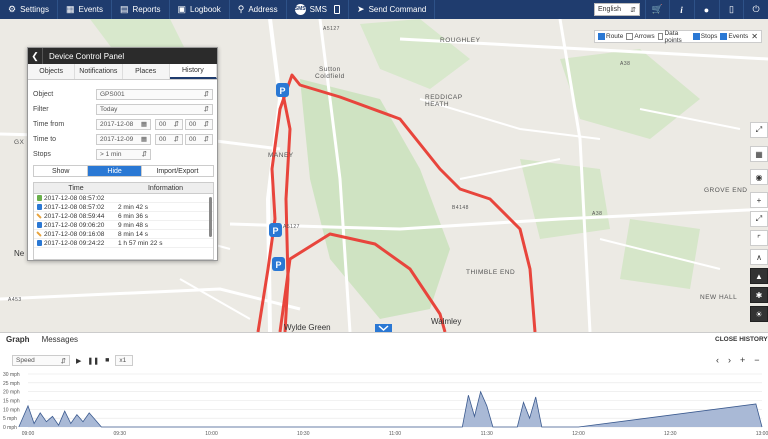  I want to click on chevron-left-icon: ‹, so click(717, 360).